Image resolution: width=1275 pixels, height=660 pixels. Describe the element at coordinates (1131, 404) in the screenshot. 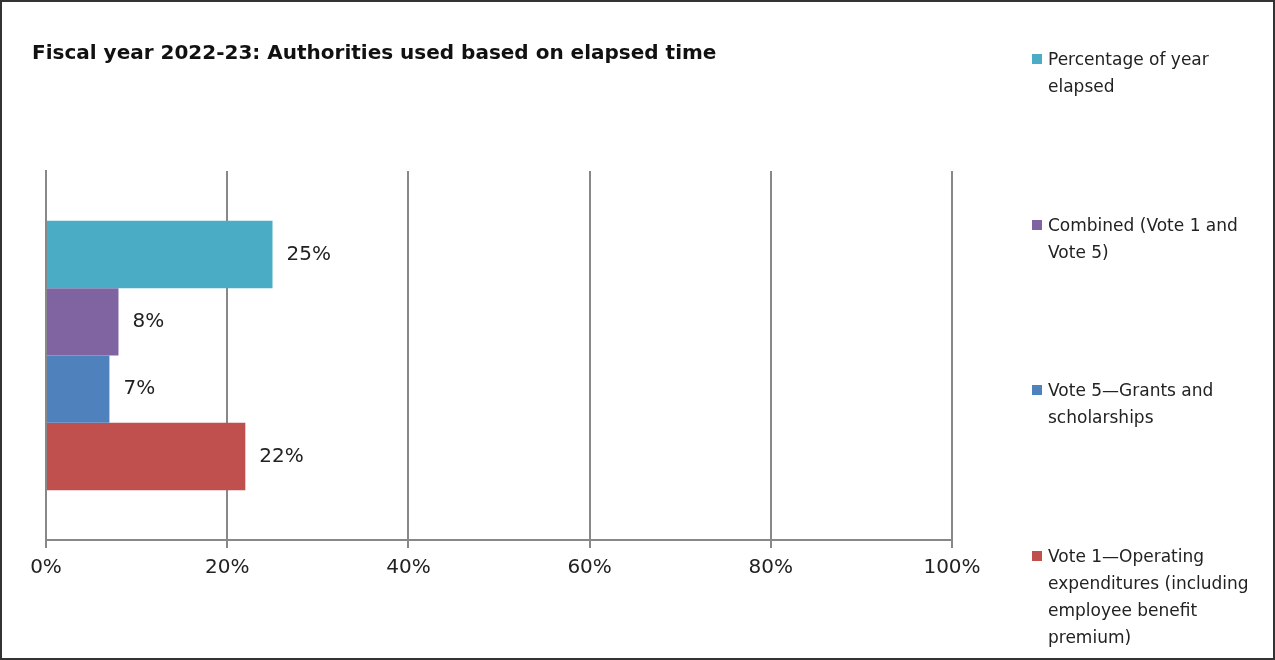

I see `legend-label: Vote 5—Grants and scholarships` at that location.